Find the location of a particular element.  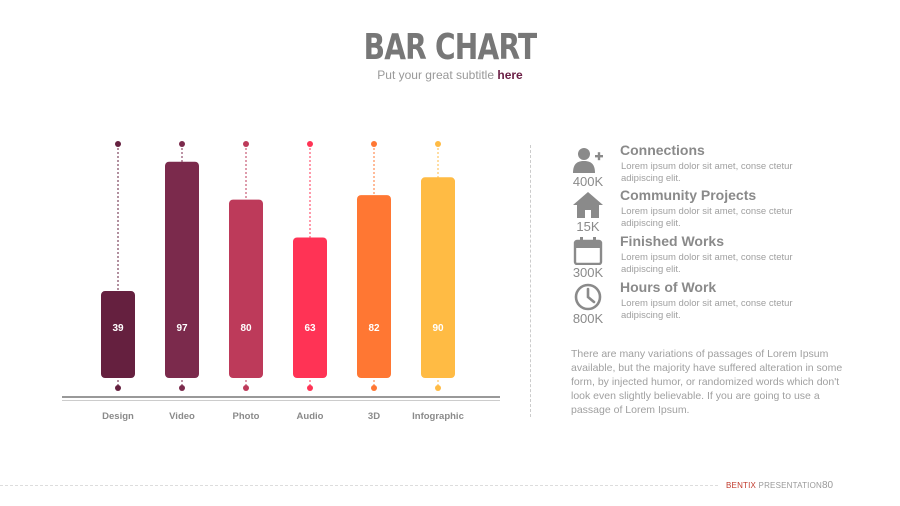

stat-title: Hours of Work is located at coordinates (668, 287).